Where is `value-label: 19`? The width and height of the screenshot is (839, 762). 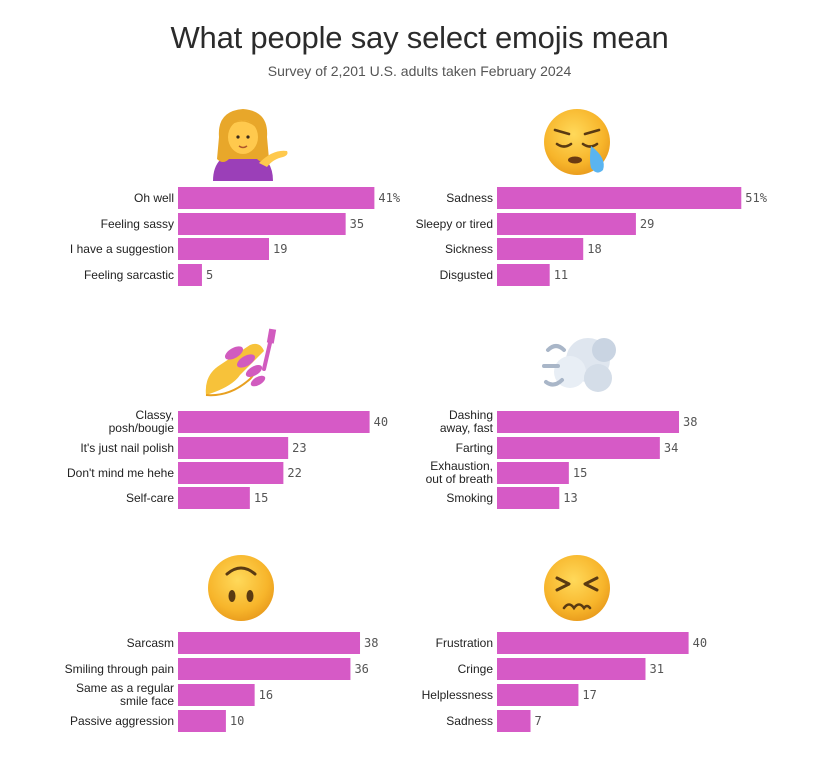
value-label: 19 is located at coordinates (280, 249).